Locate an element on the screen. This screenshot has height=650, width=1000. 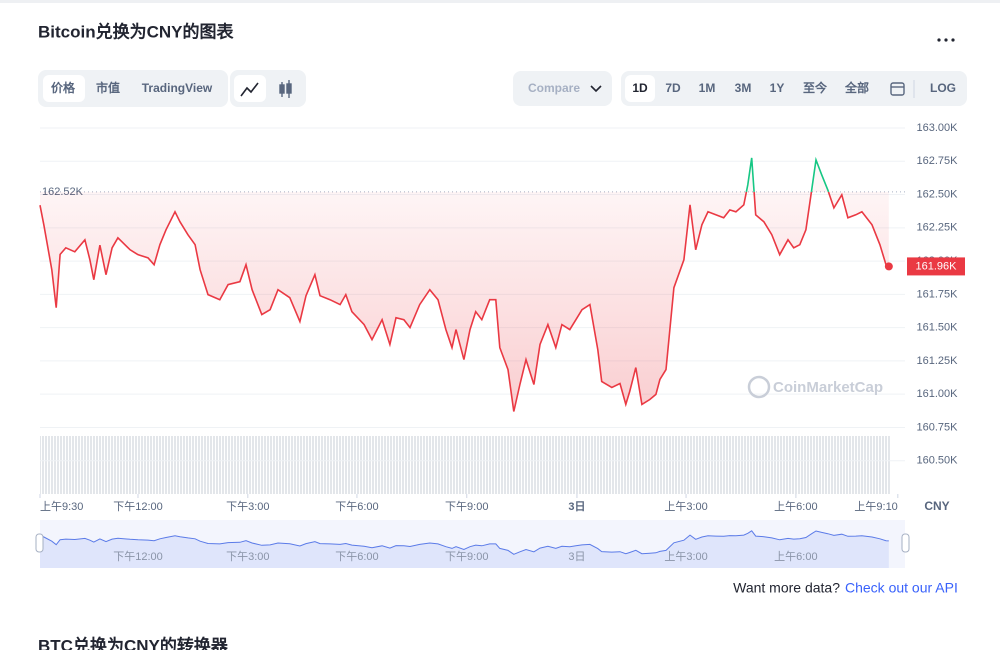
navigator-tick-label: 下午12:00 is located at coordinates (138, 556).